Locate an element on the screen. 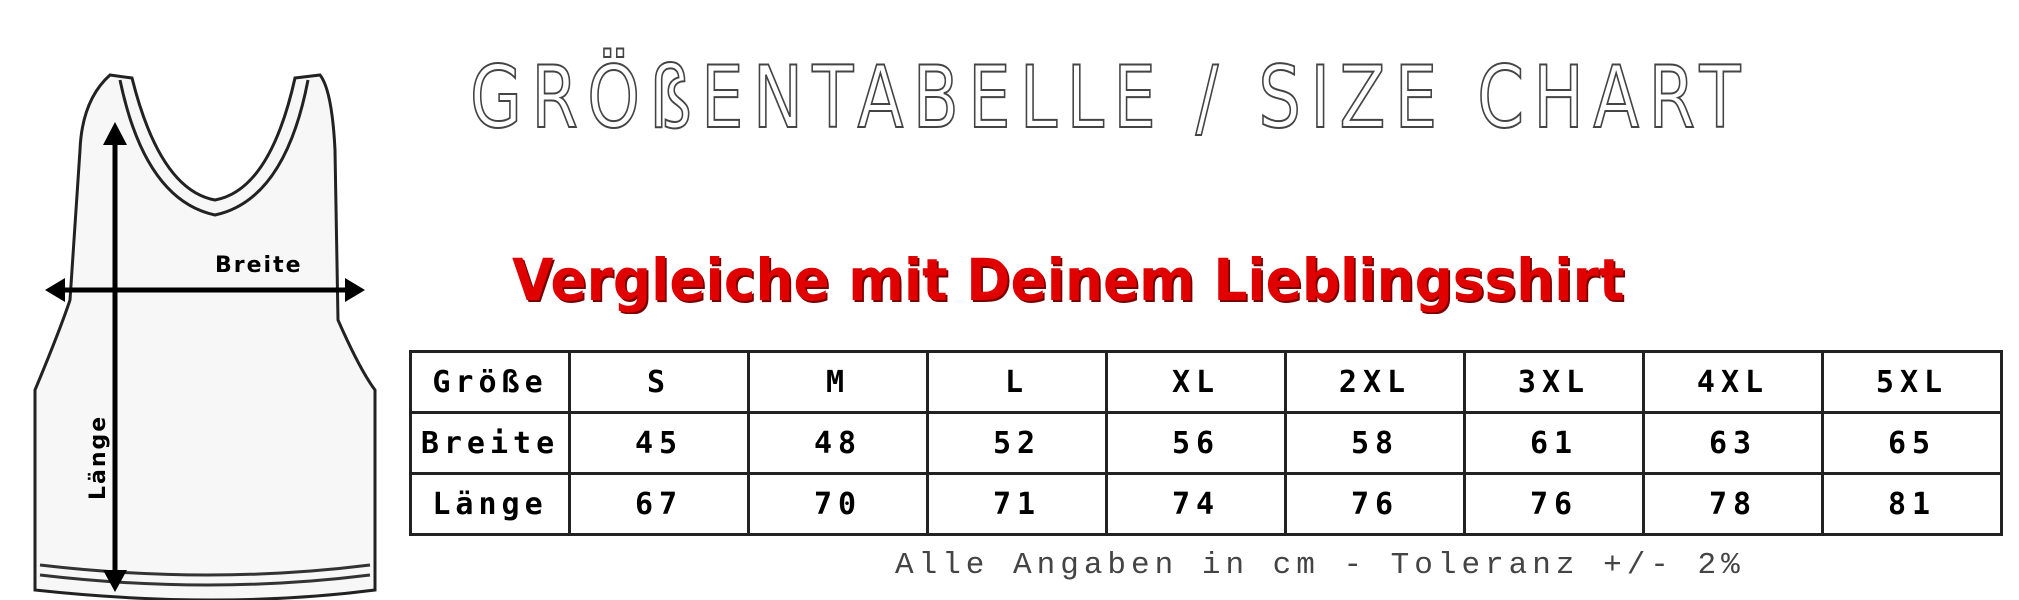 The width and height of the screenshot is (2019, 600). value-cell: 71 is located at coordinates (1017, 504).